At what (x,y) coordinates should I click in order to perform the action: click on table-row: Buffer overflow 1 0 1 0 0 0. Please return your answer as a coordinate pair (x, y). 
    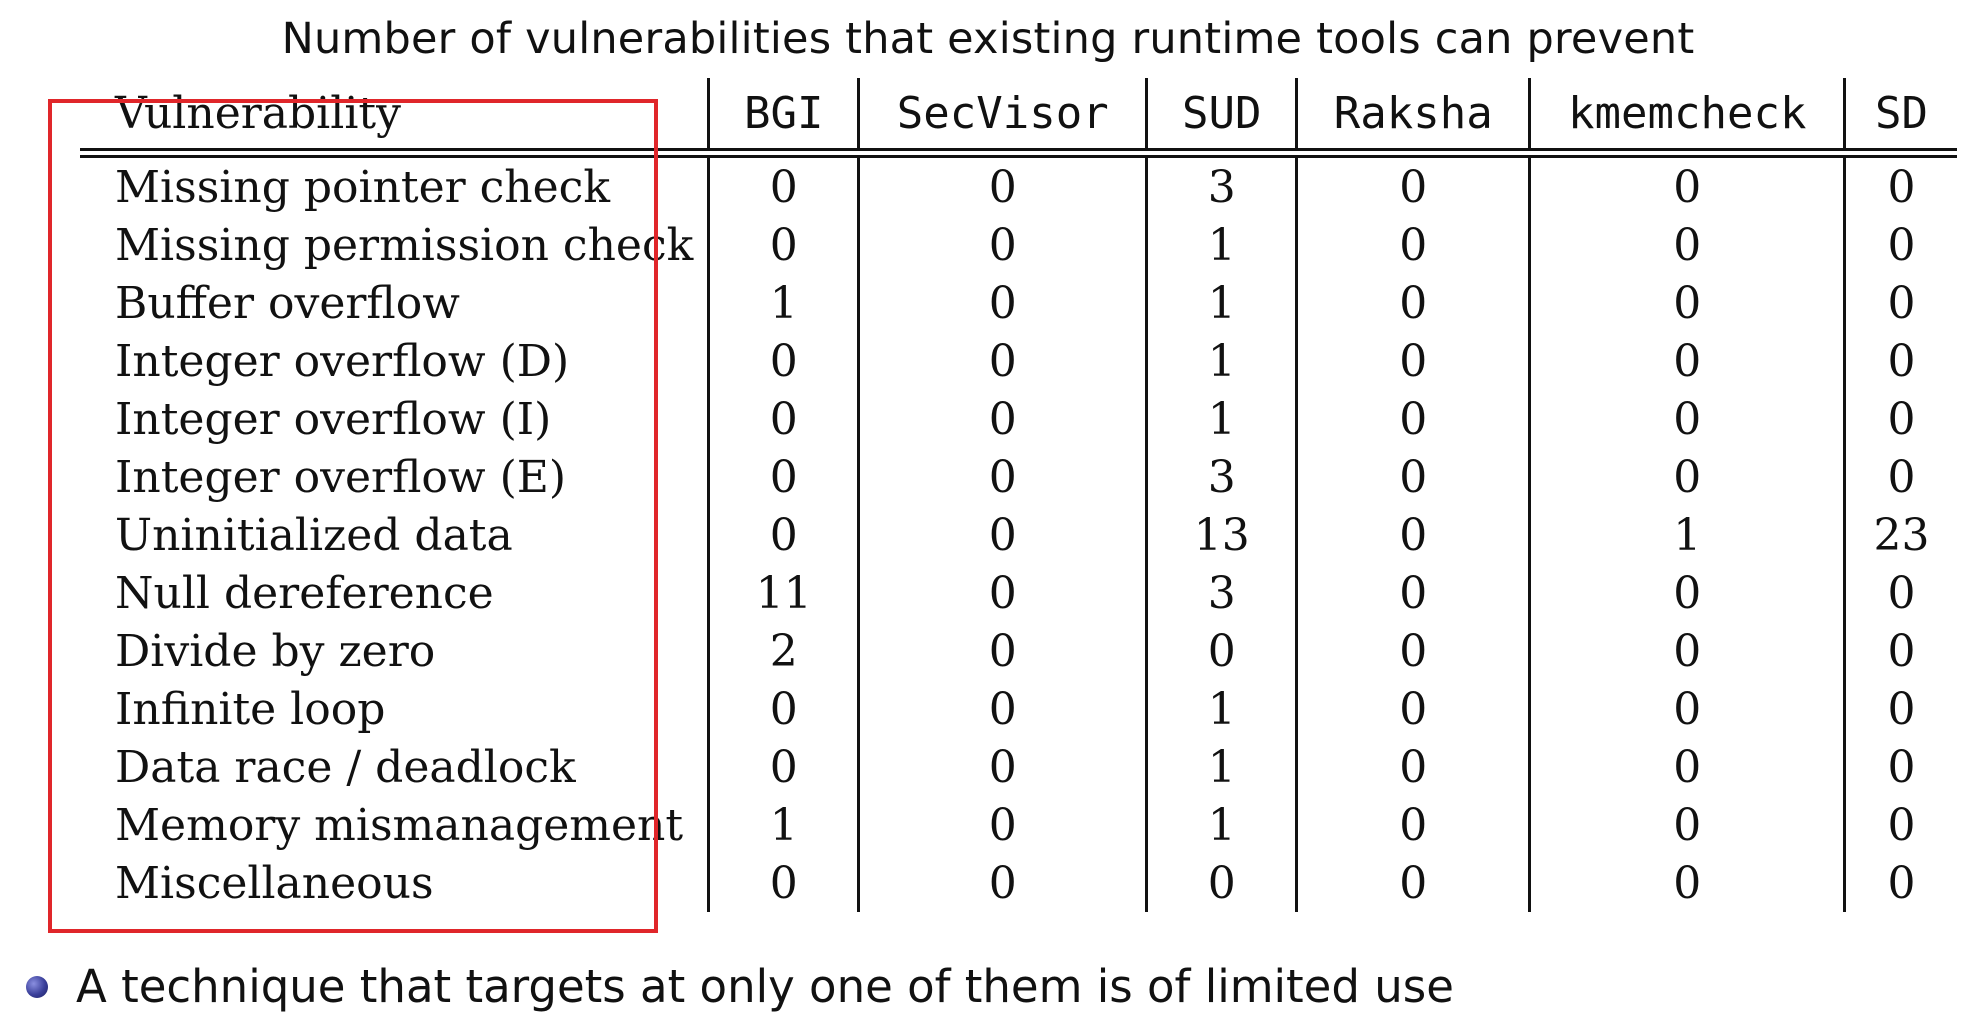
    Looking at the image, I should click on (1018, 303).